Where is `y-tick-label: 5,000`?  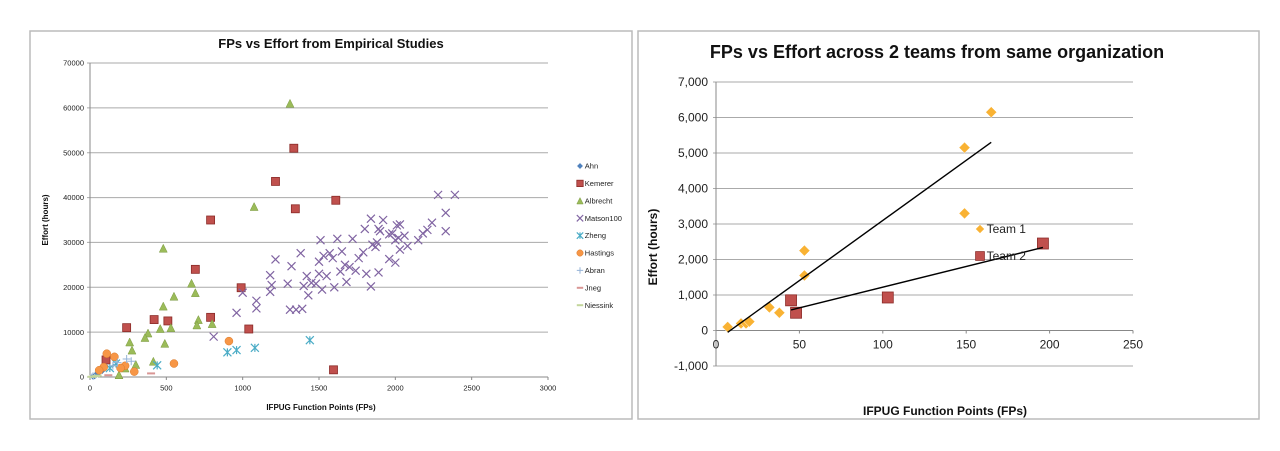
y-tick-label: 5,000 is located at coordinates (693, 153).